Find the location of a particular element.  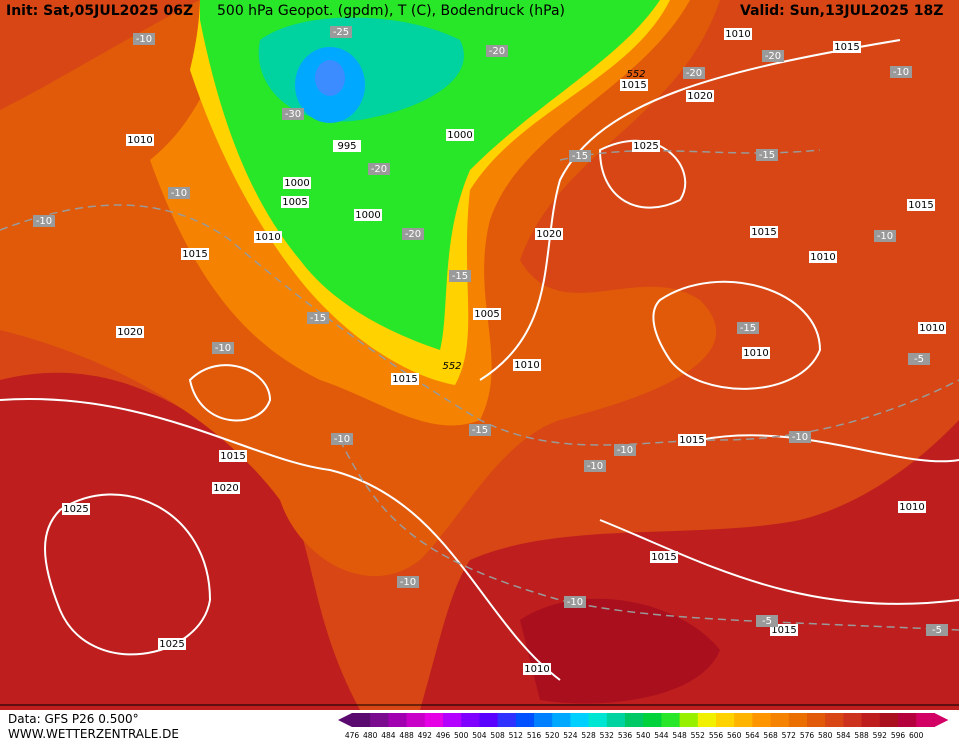

colorbar-label: 584 is located at coordinates (843, 735).